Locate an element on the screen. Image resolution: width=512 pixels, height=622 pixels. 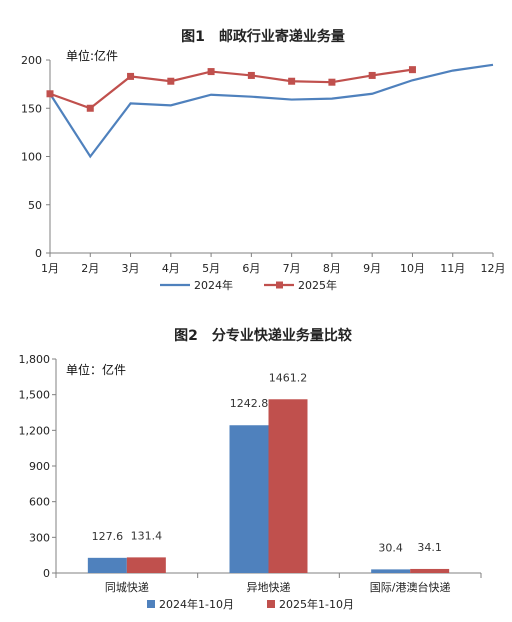
legend-label-1: 2024年 is located at coordinates (213, 285).